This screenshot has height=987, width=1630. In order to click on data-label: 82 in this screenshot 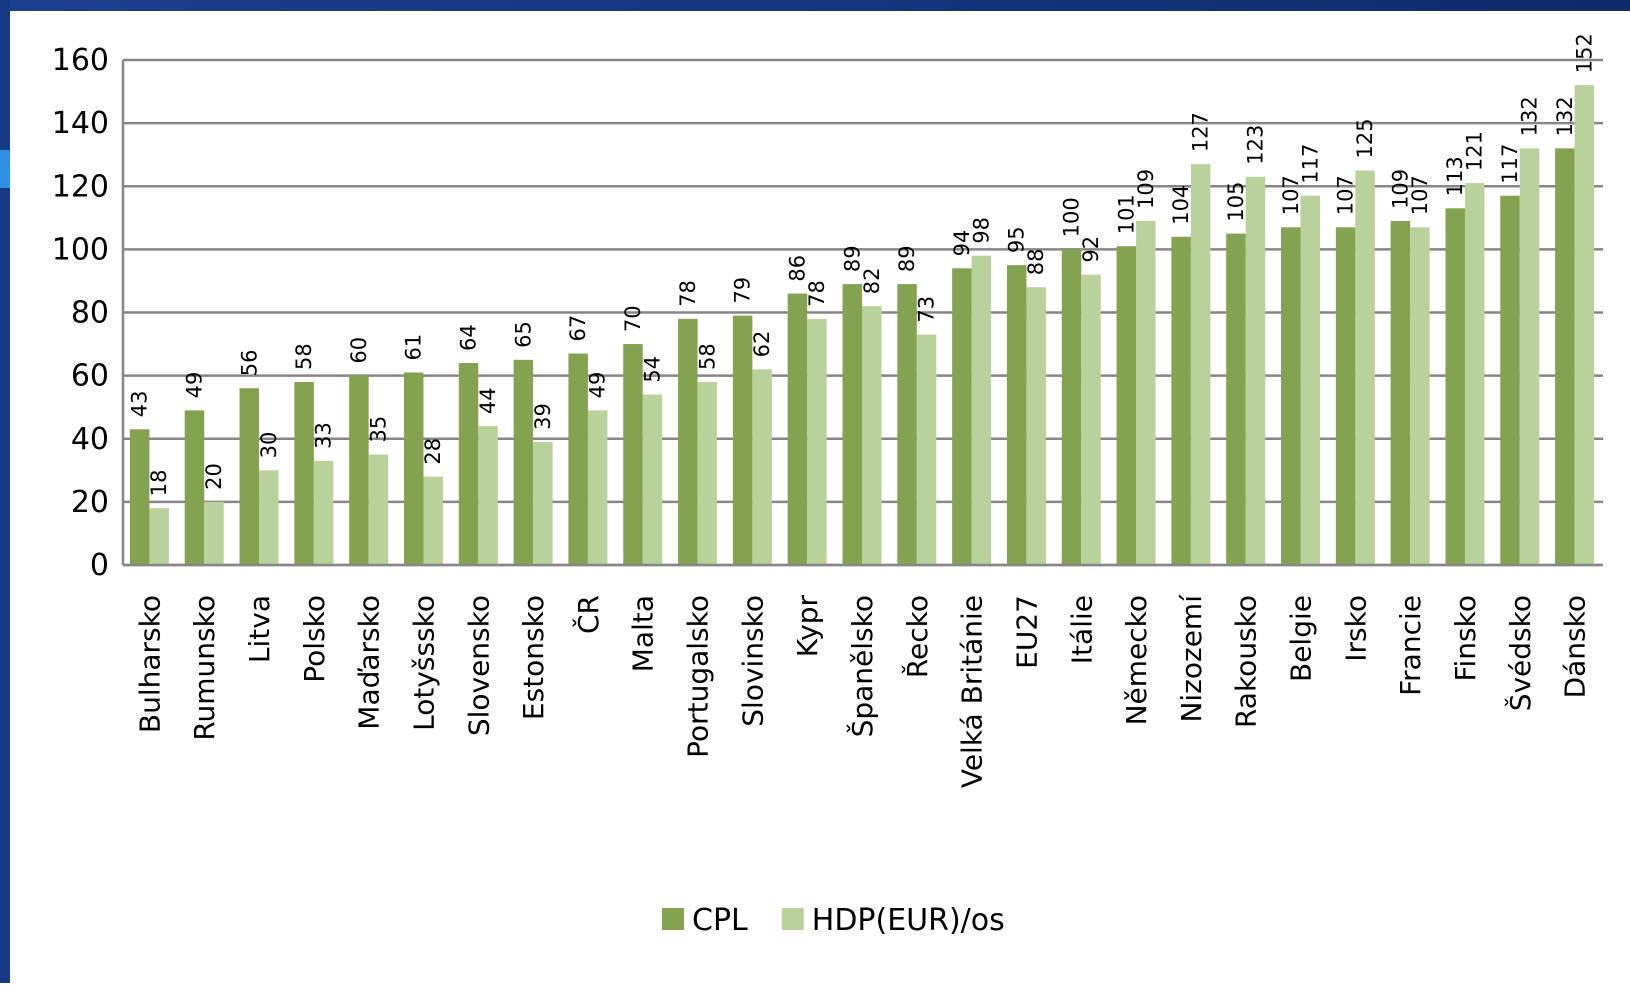, I will do `click(872, 280)`.